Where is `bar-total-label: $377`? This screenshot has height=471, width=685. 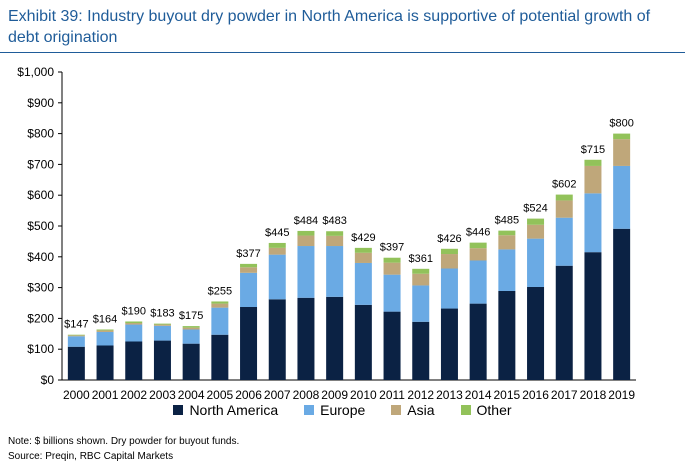 bar-total-label: $377 is located at coordinates (248, 254).